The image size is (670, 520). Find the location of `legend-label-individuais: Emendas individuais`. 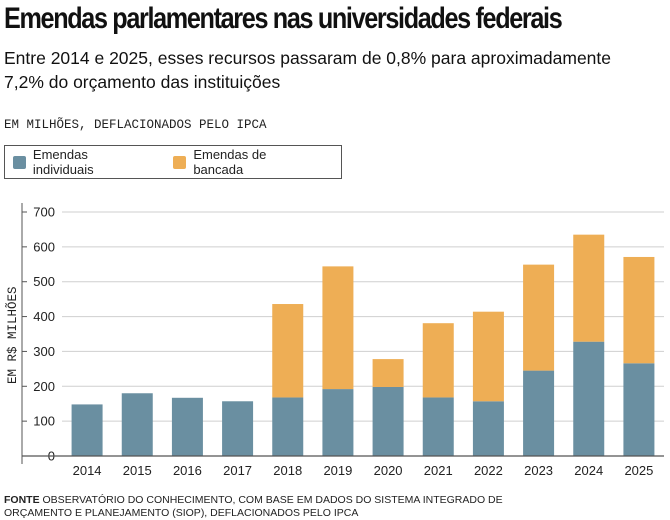

legend-label-individuais: Emendas individuais is located at coordinates (63, 162).